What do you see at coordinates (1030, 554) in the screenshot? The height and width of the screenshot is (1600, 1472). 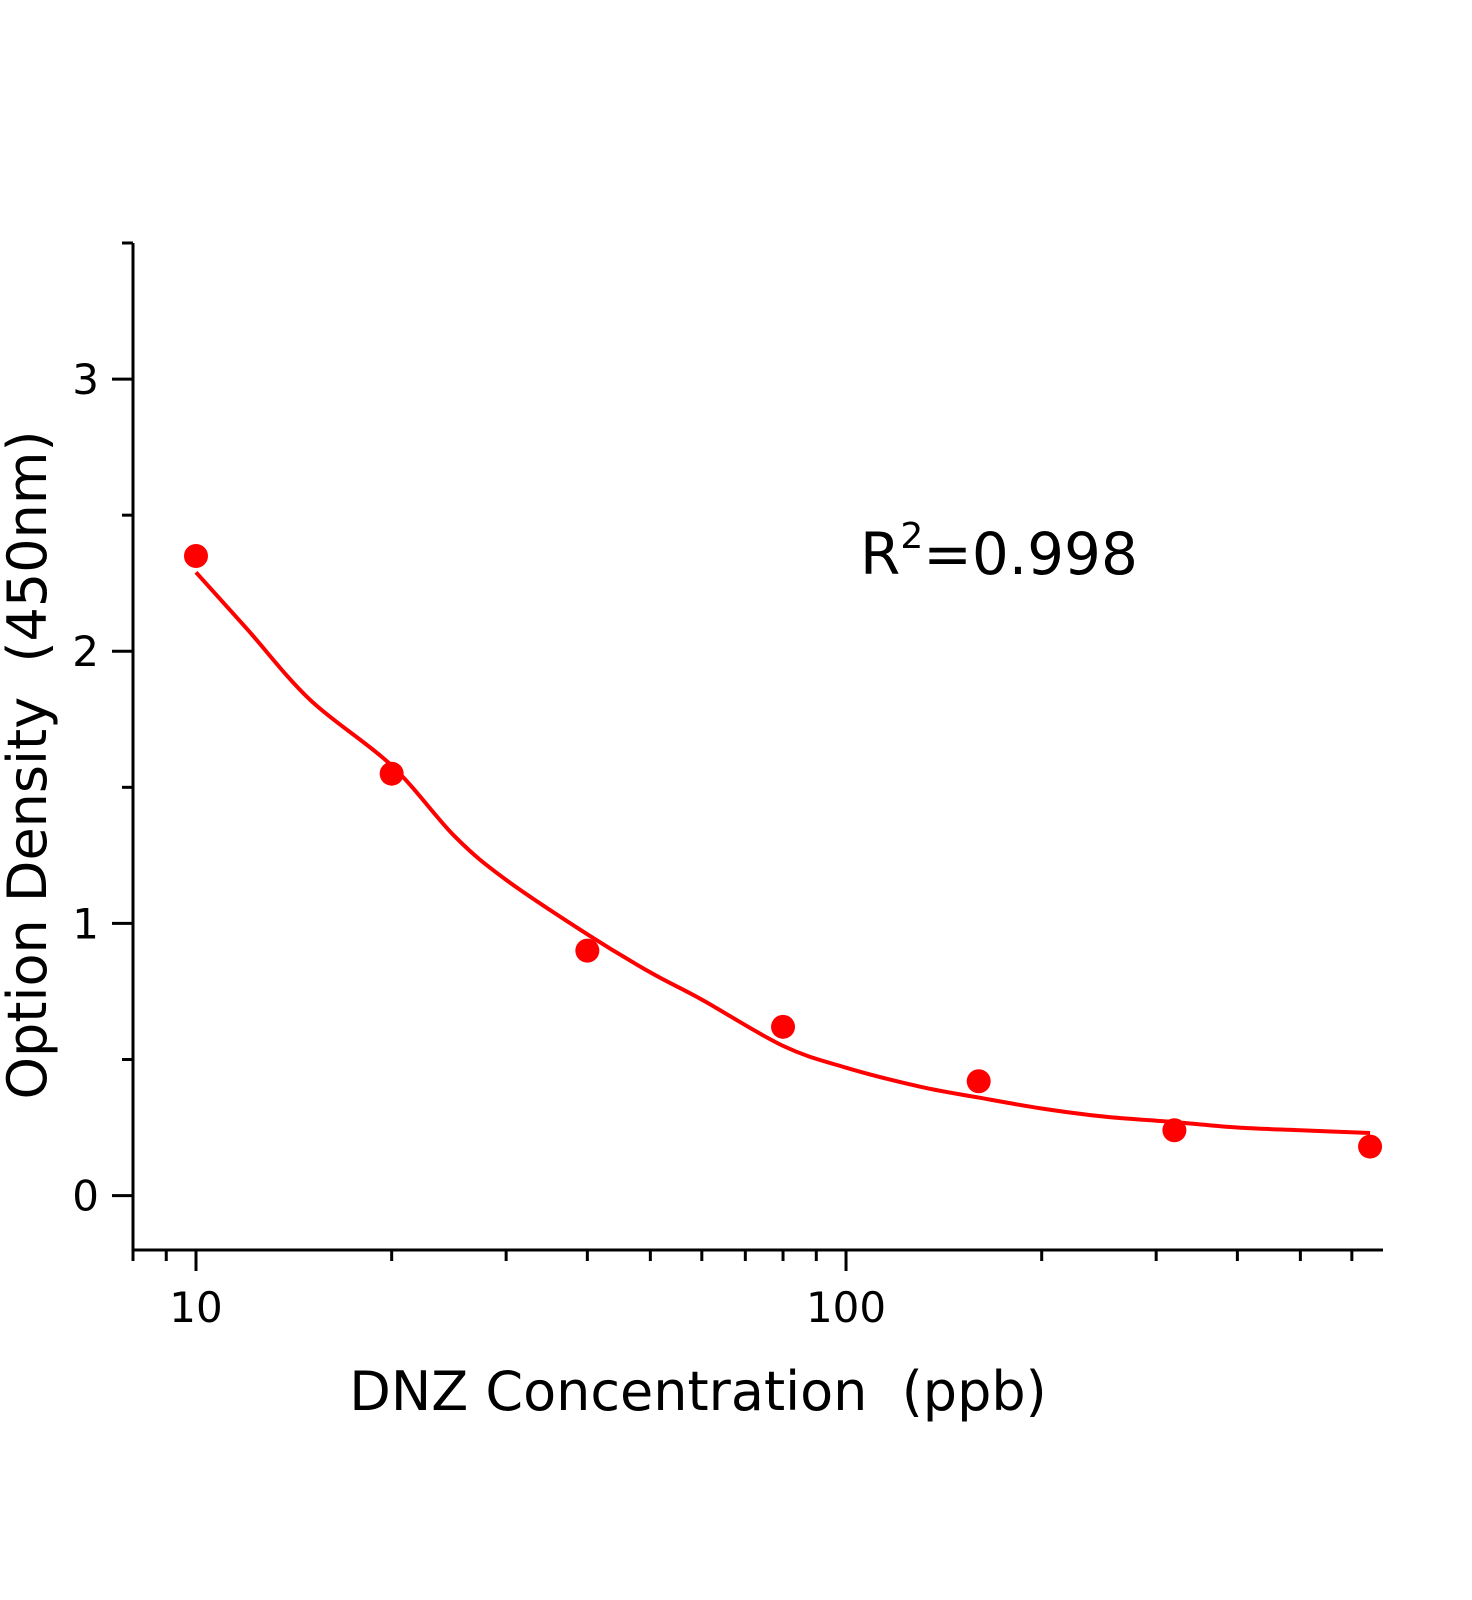 I see `r-value: =0.998` at bounding box center [1030, 554].